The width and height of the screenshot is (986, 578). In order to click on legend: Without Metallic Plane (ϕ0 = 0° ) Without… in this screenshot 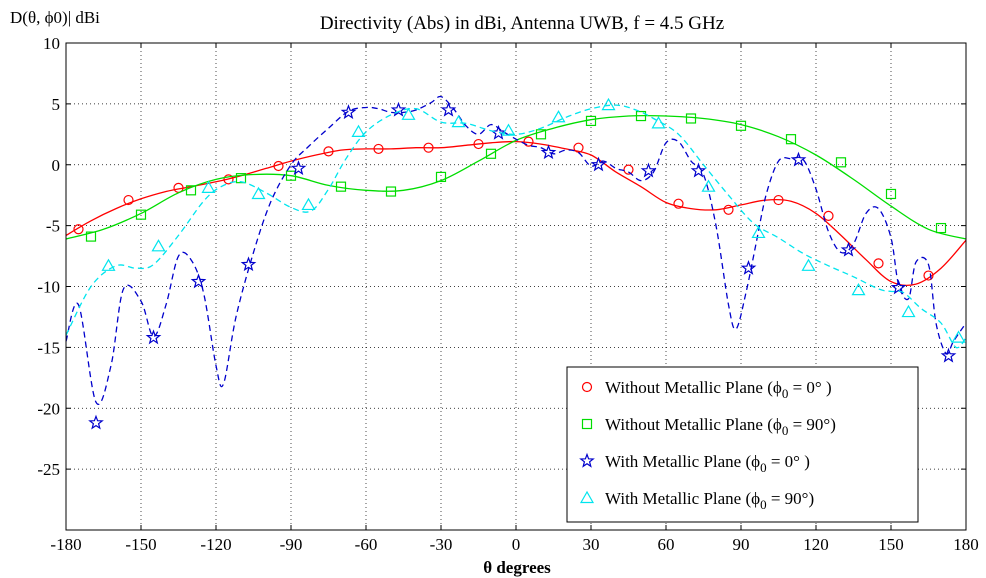, I will do `click(742, 444)`.